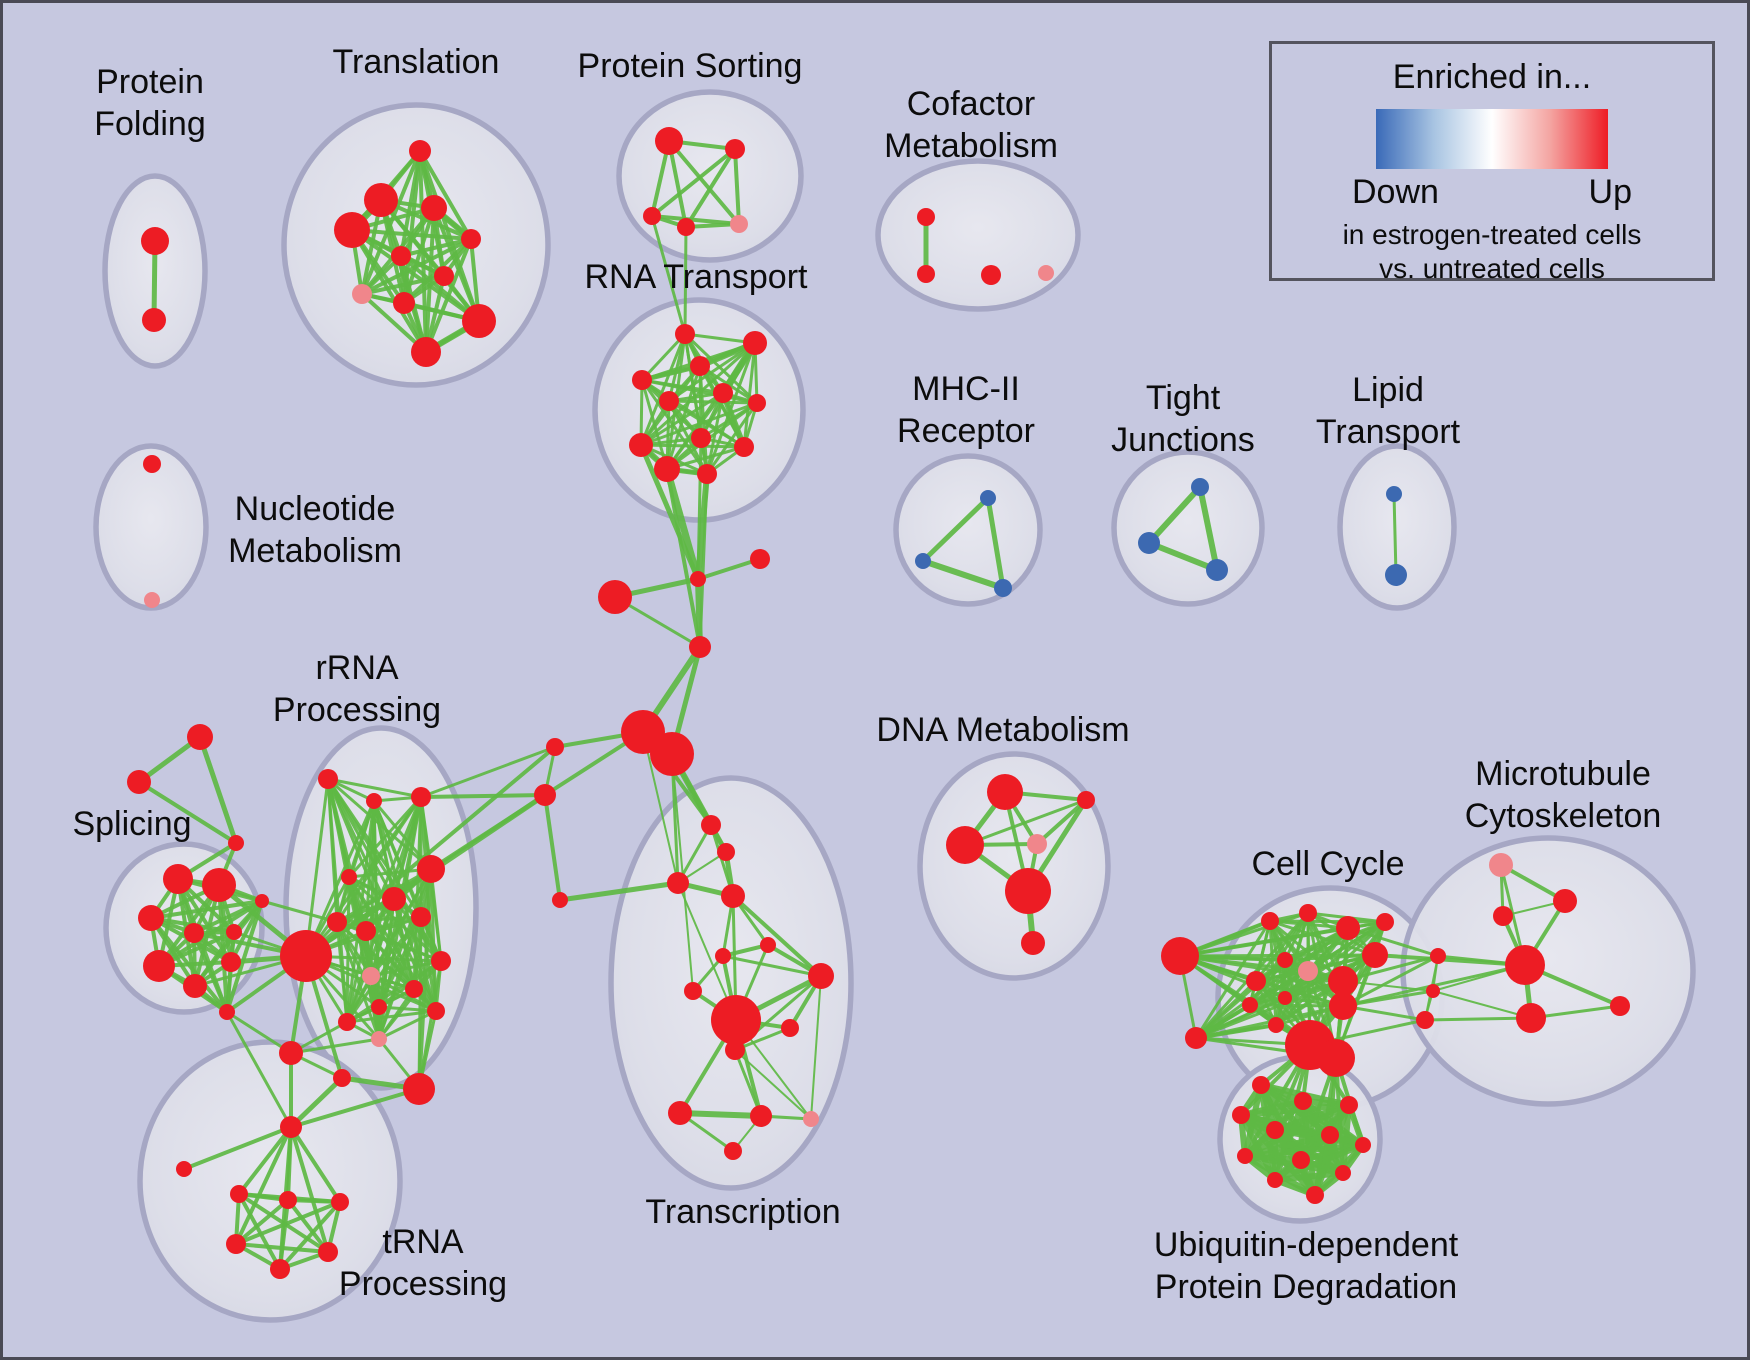  I want to click on cofactor-metabolism-ellipse, so click(978, 235).